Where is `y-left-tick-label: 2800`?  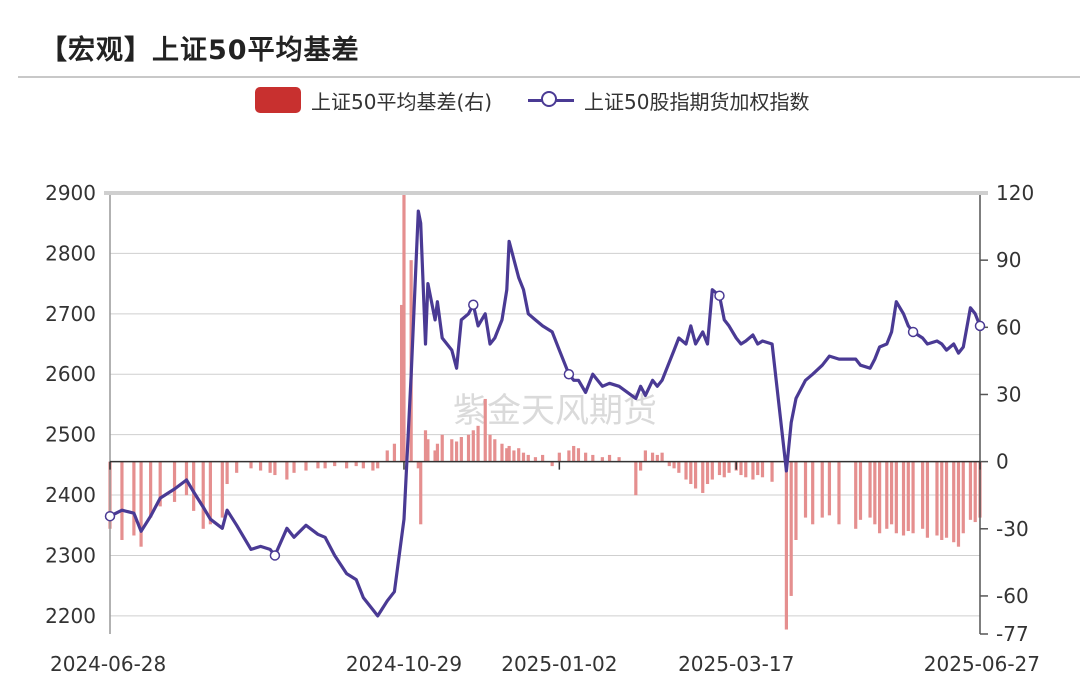 y-left-tick-label: 2800 is located at coordinates (70, 253).